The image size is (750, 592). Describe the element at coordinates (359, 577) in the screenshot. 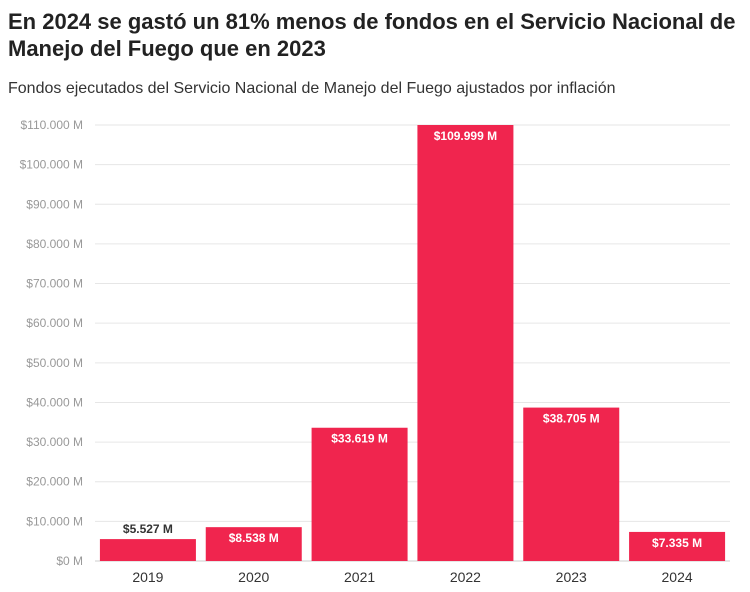

I see `x-tick-label: 2021` at that location.